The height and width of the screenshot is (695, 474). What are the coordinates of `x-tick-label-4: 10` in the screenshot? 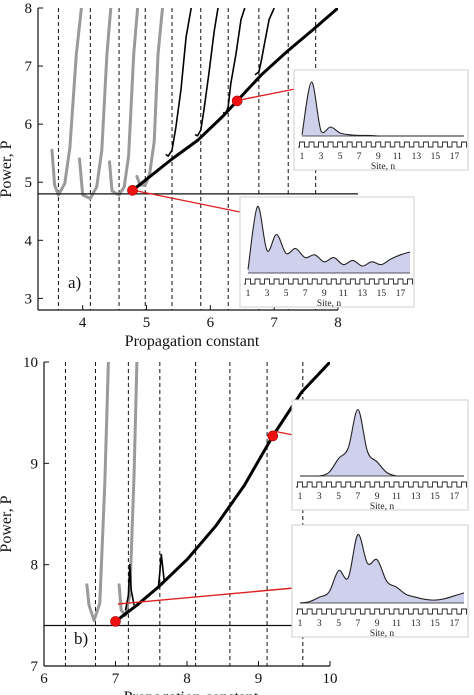 It's located at (330, 679).